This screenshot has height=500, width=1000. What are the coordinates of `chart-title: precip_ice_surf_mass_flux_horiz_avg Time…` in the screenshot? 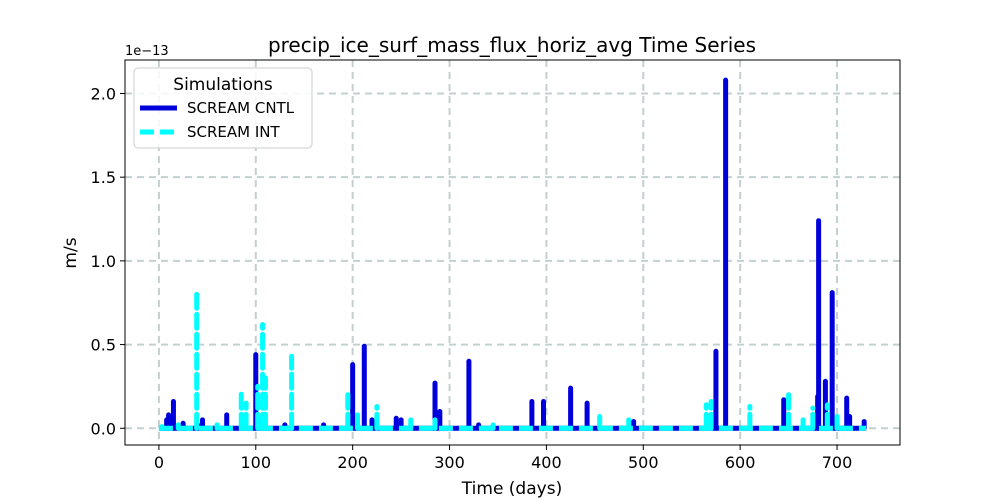 It's located at (512, 45).